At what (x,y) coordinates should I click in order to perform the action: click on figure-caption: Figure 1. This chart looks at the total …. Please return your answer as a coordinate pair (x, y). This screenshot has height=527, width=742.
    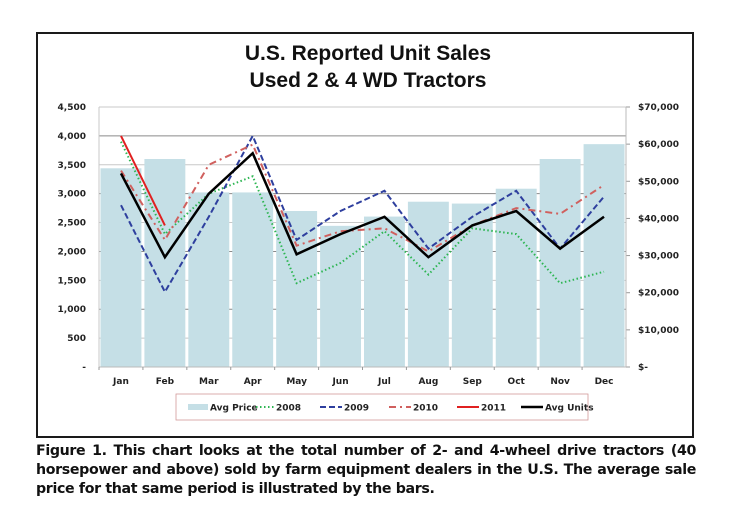
    Looking at the image, I should click on (366, 470).